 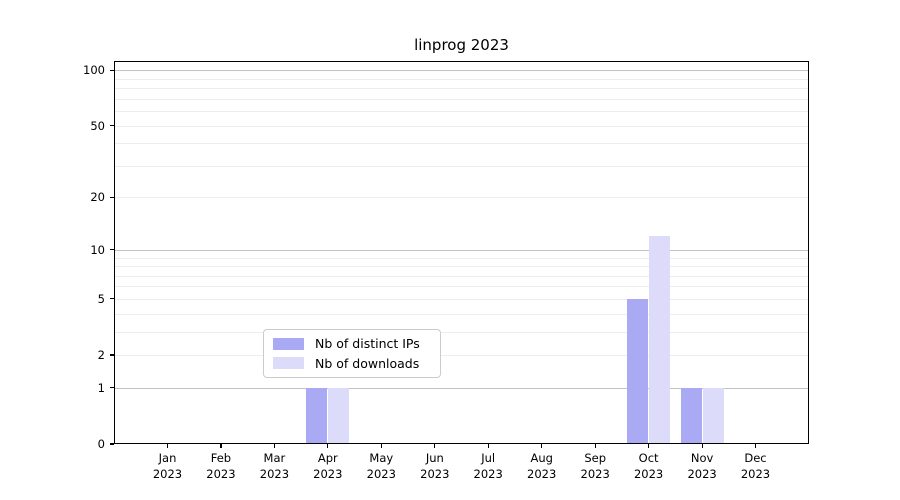 I want to click on x-tick-month: Nov, so click(x=702, y=458).